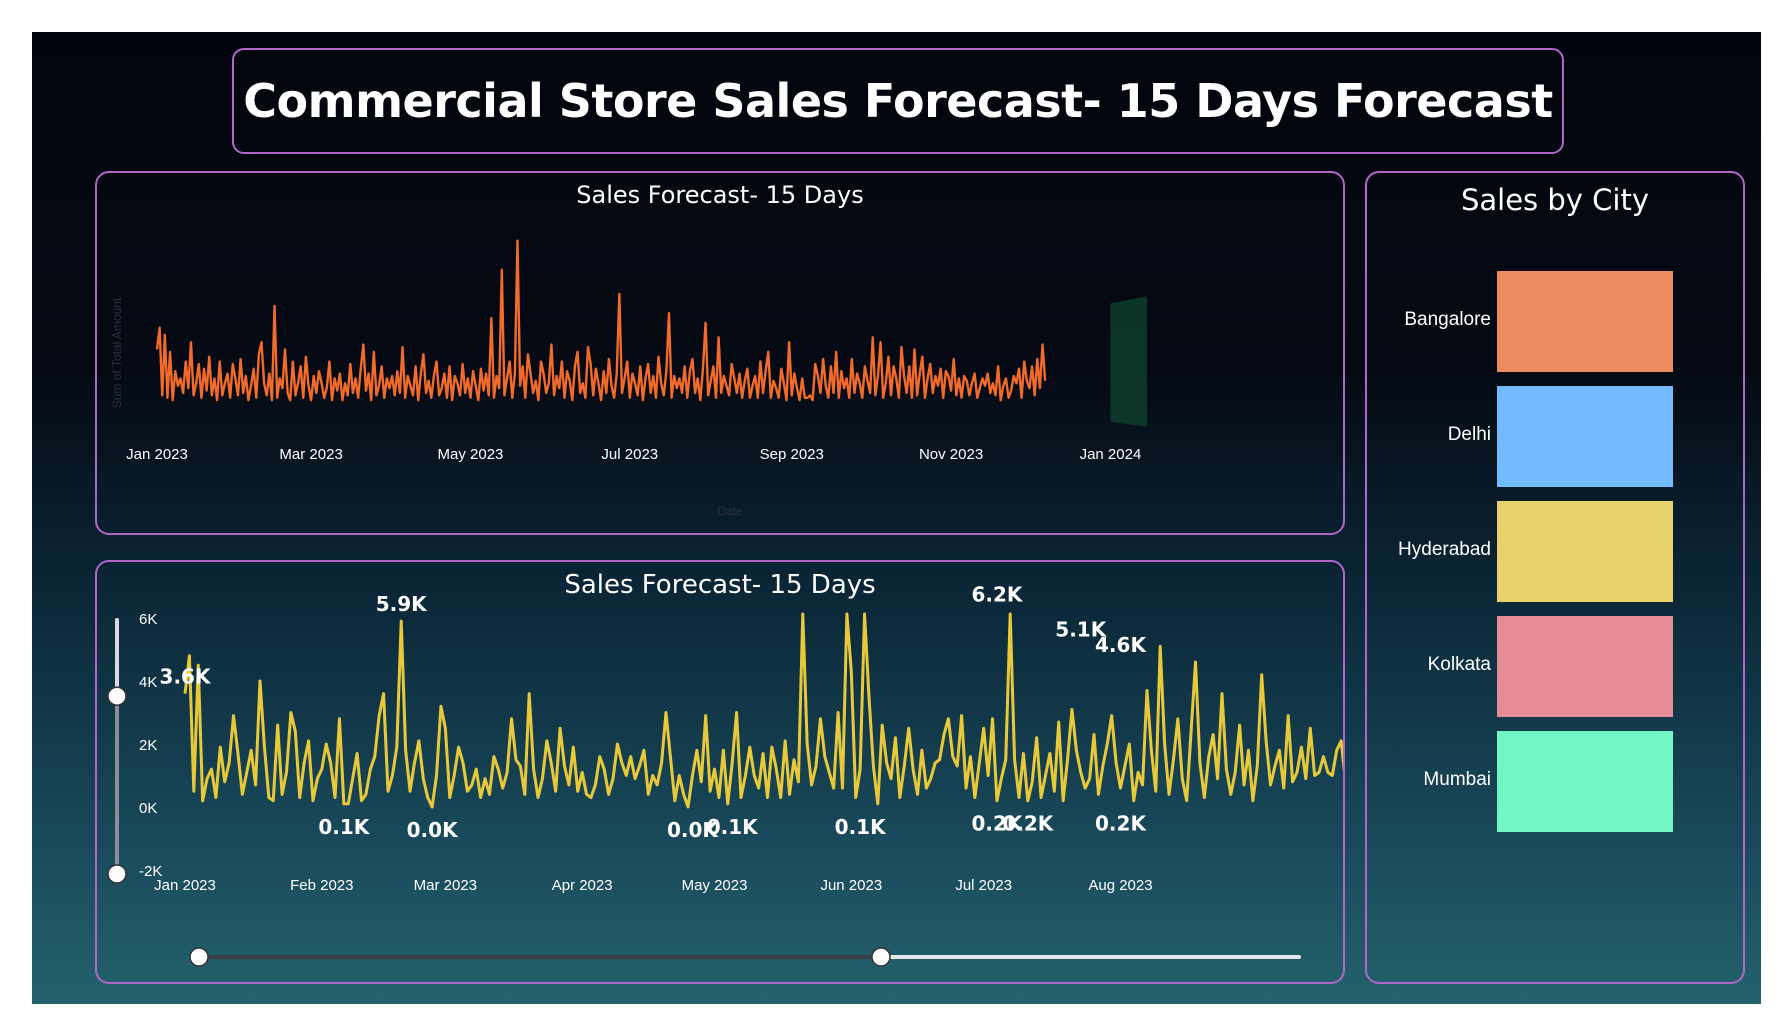  I want to click on city-bar-delhi, so click(1585, 436).